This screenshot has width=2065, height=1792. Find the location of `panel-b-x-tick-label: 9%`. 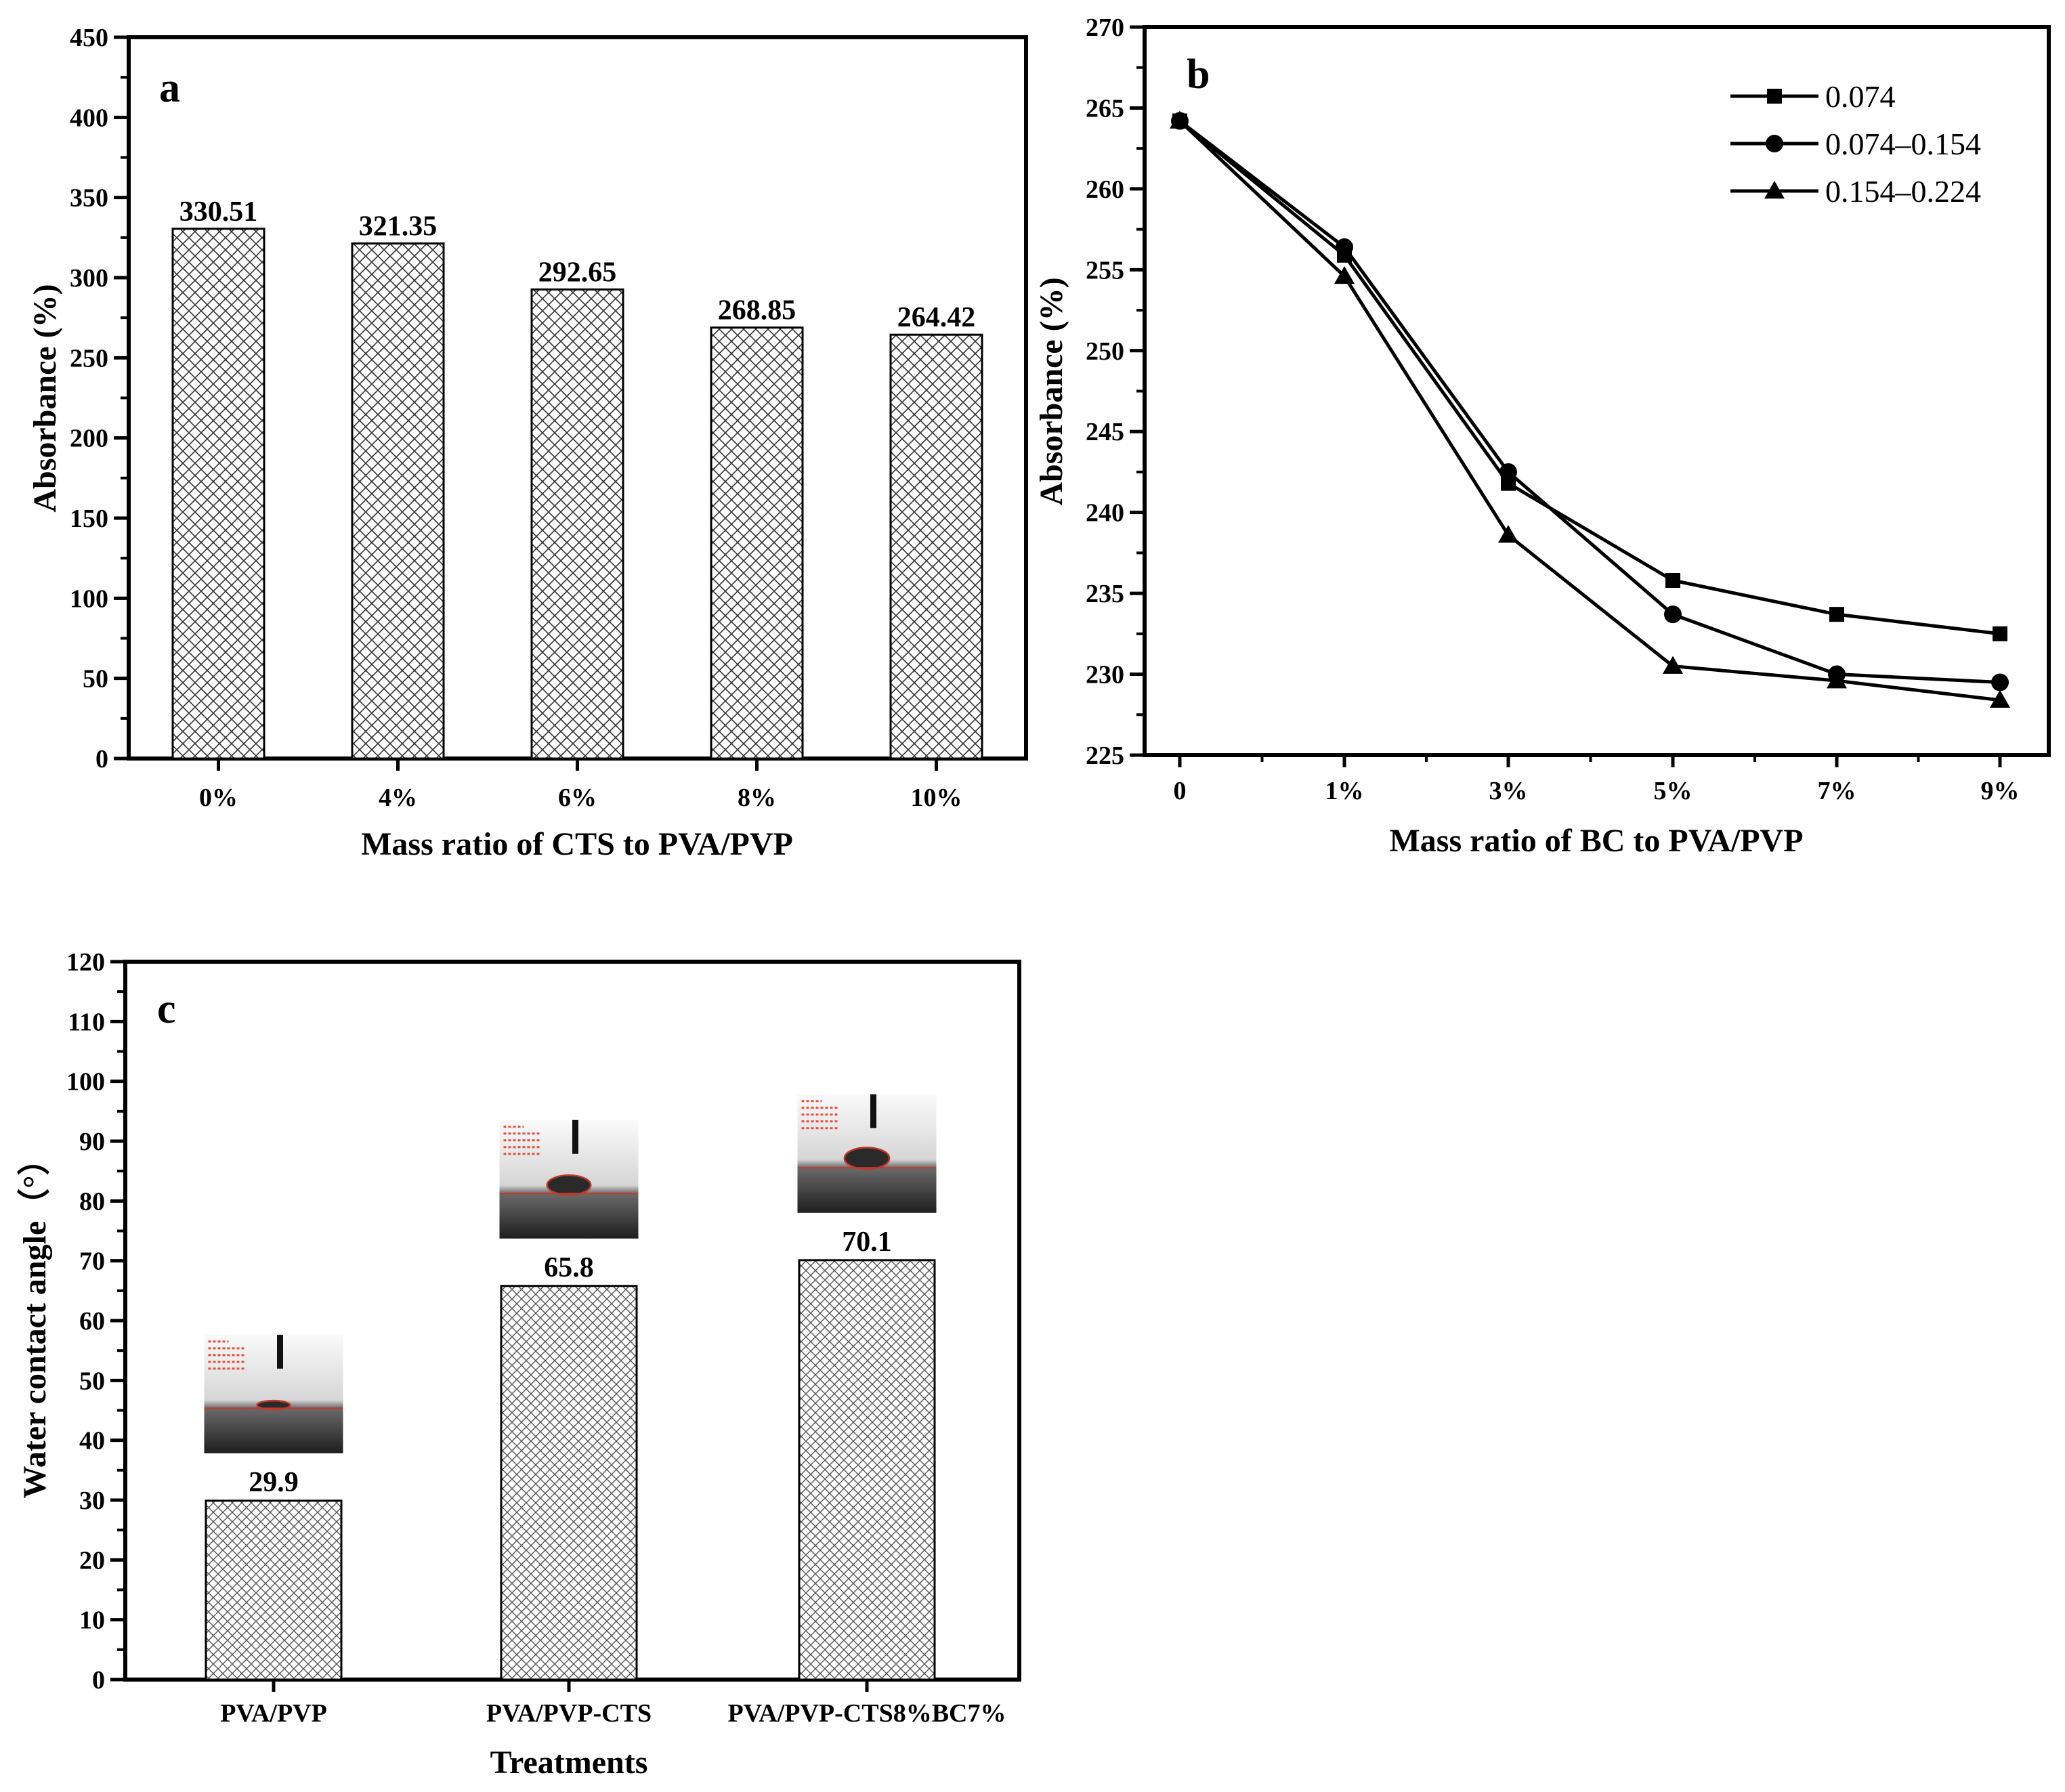

panel-b-x-tick-label: 9% is located at coordinates (2000, 791).